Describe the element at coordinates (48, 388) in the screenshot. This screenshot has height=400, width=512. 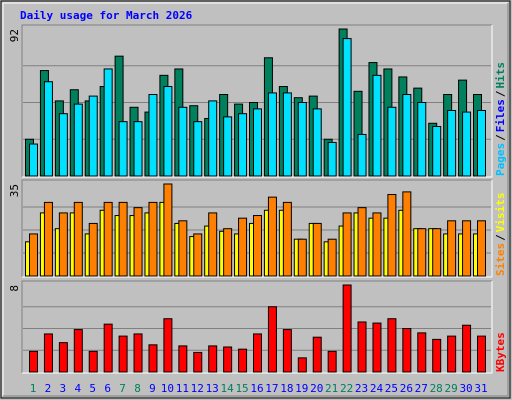
I see `x-tick-label: 2` at that location.